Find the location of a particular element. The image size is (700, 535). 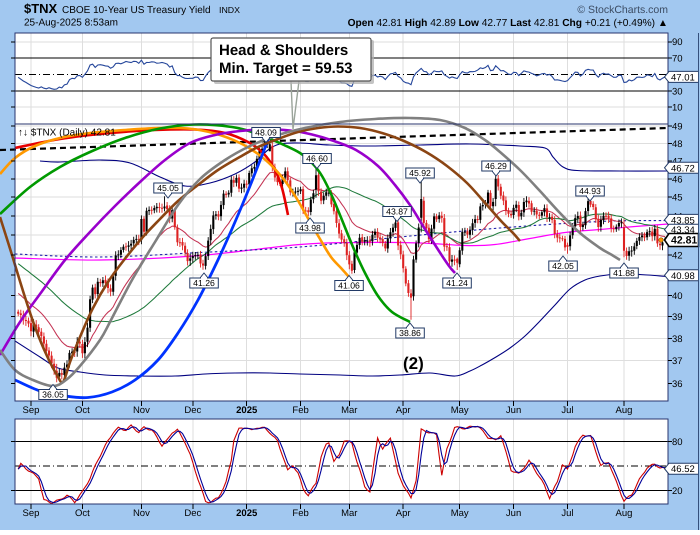

svg-text: 30 is located at coordinates (677, 91).